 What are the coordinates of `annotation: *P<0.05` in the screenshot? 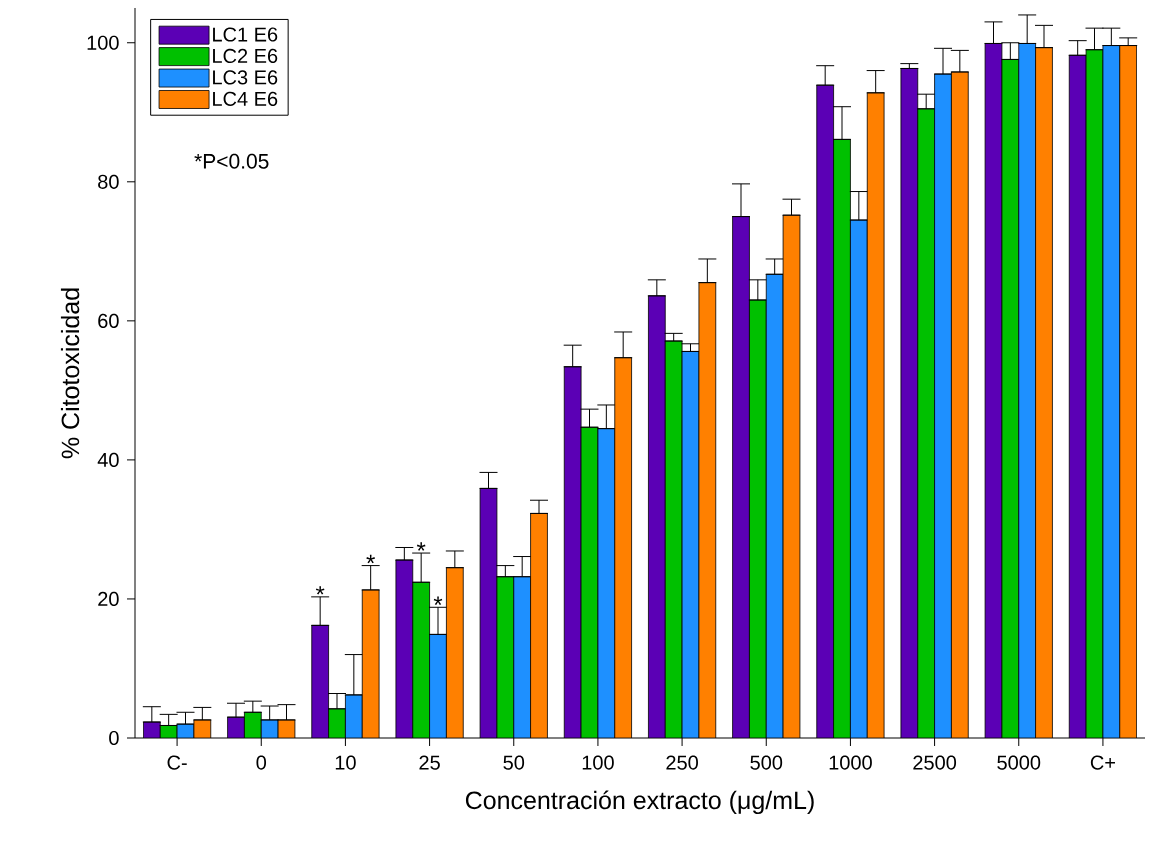 It's located at (231, 161).